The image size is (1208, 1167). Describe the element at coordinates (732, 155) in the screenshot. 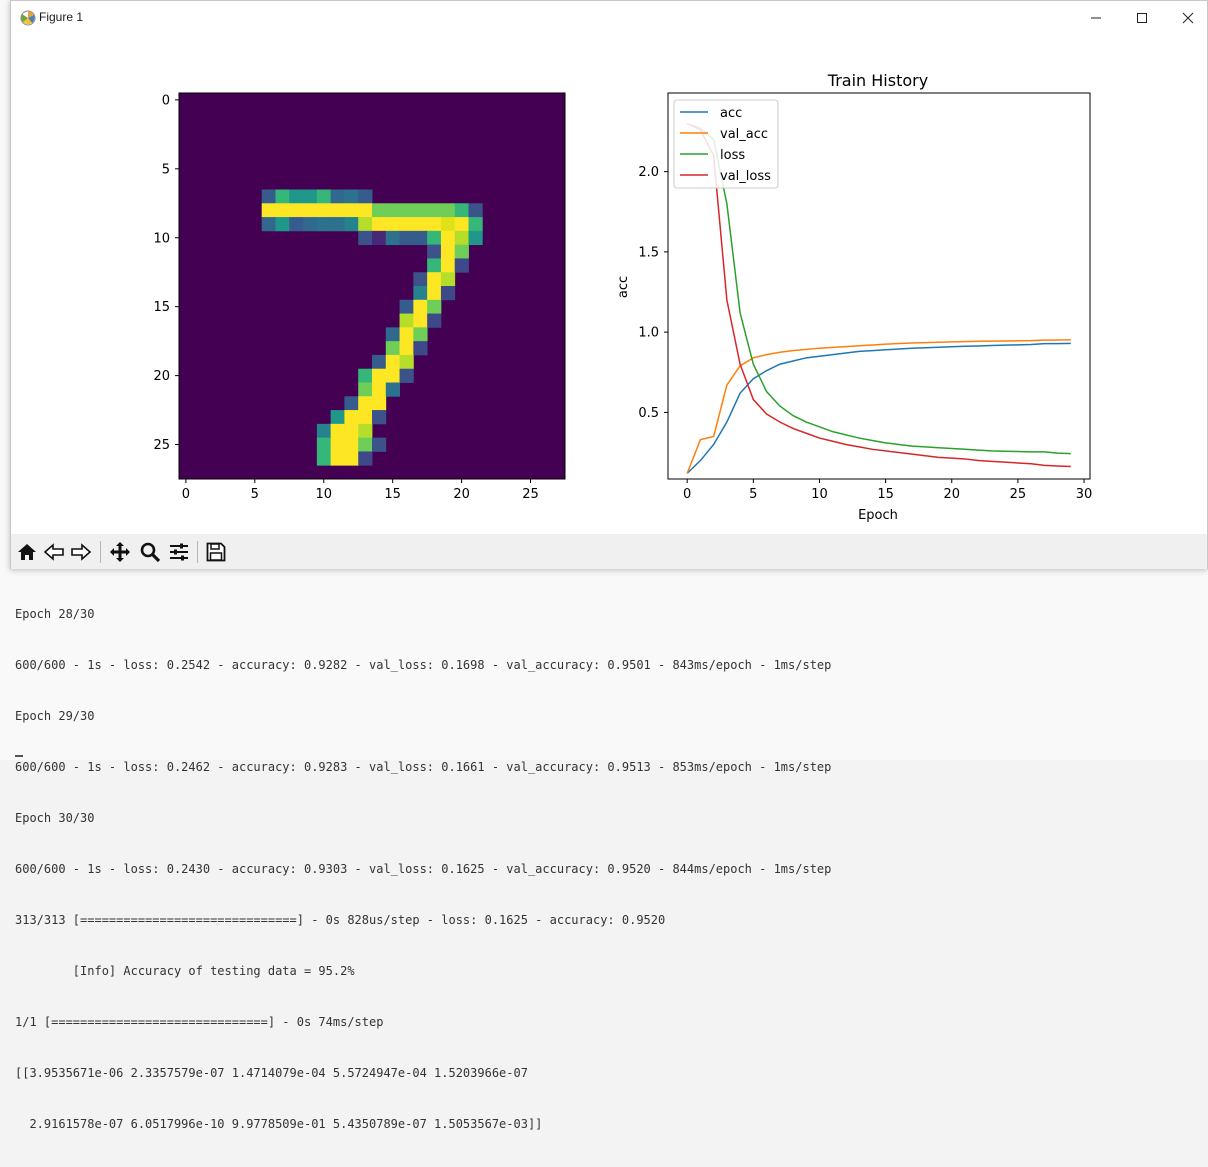

I see `legend-label-loss: loss` at that location.